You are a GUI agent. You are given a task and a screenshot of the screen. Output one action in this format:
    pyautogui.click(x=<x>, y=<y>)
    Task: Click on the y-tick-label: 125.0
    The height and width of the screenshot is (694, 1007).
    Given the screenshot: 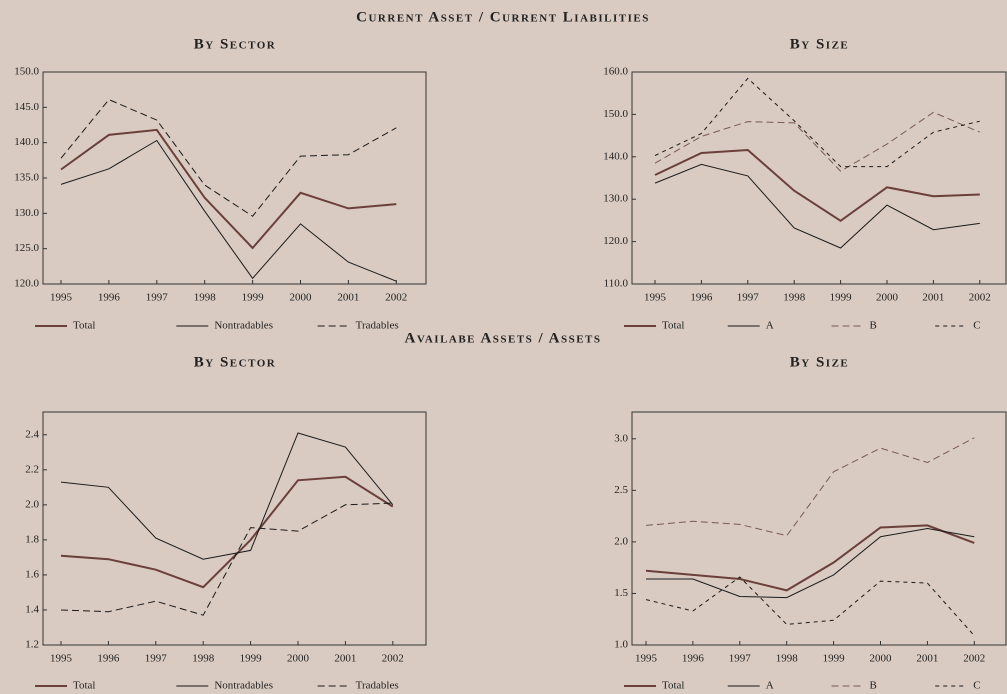 What is the action you would take?
    pyautogui.click(x=26, y=248)
    